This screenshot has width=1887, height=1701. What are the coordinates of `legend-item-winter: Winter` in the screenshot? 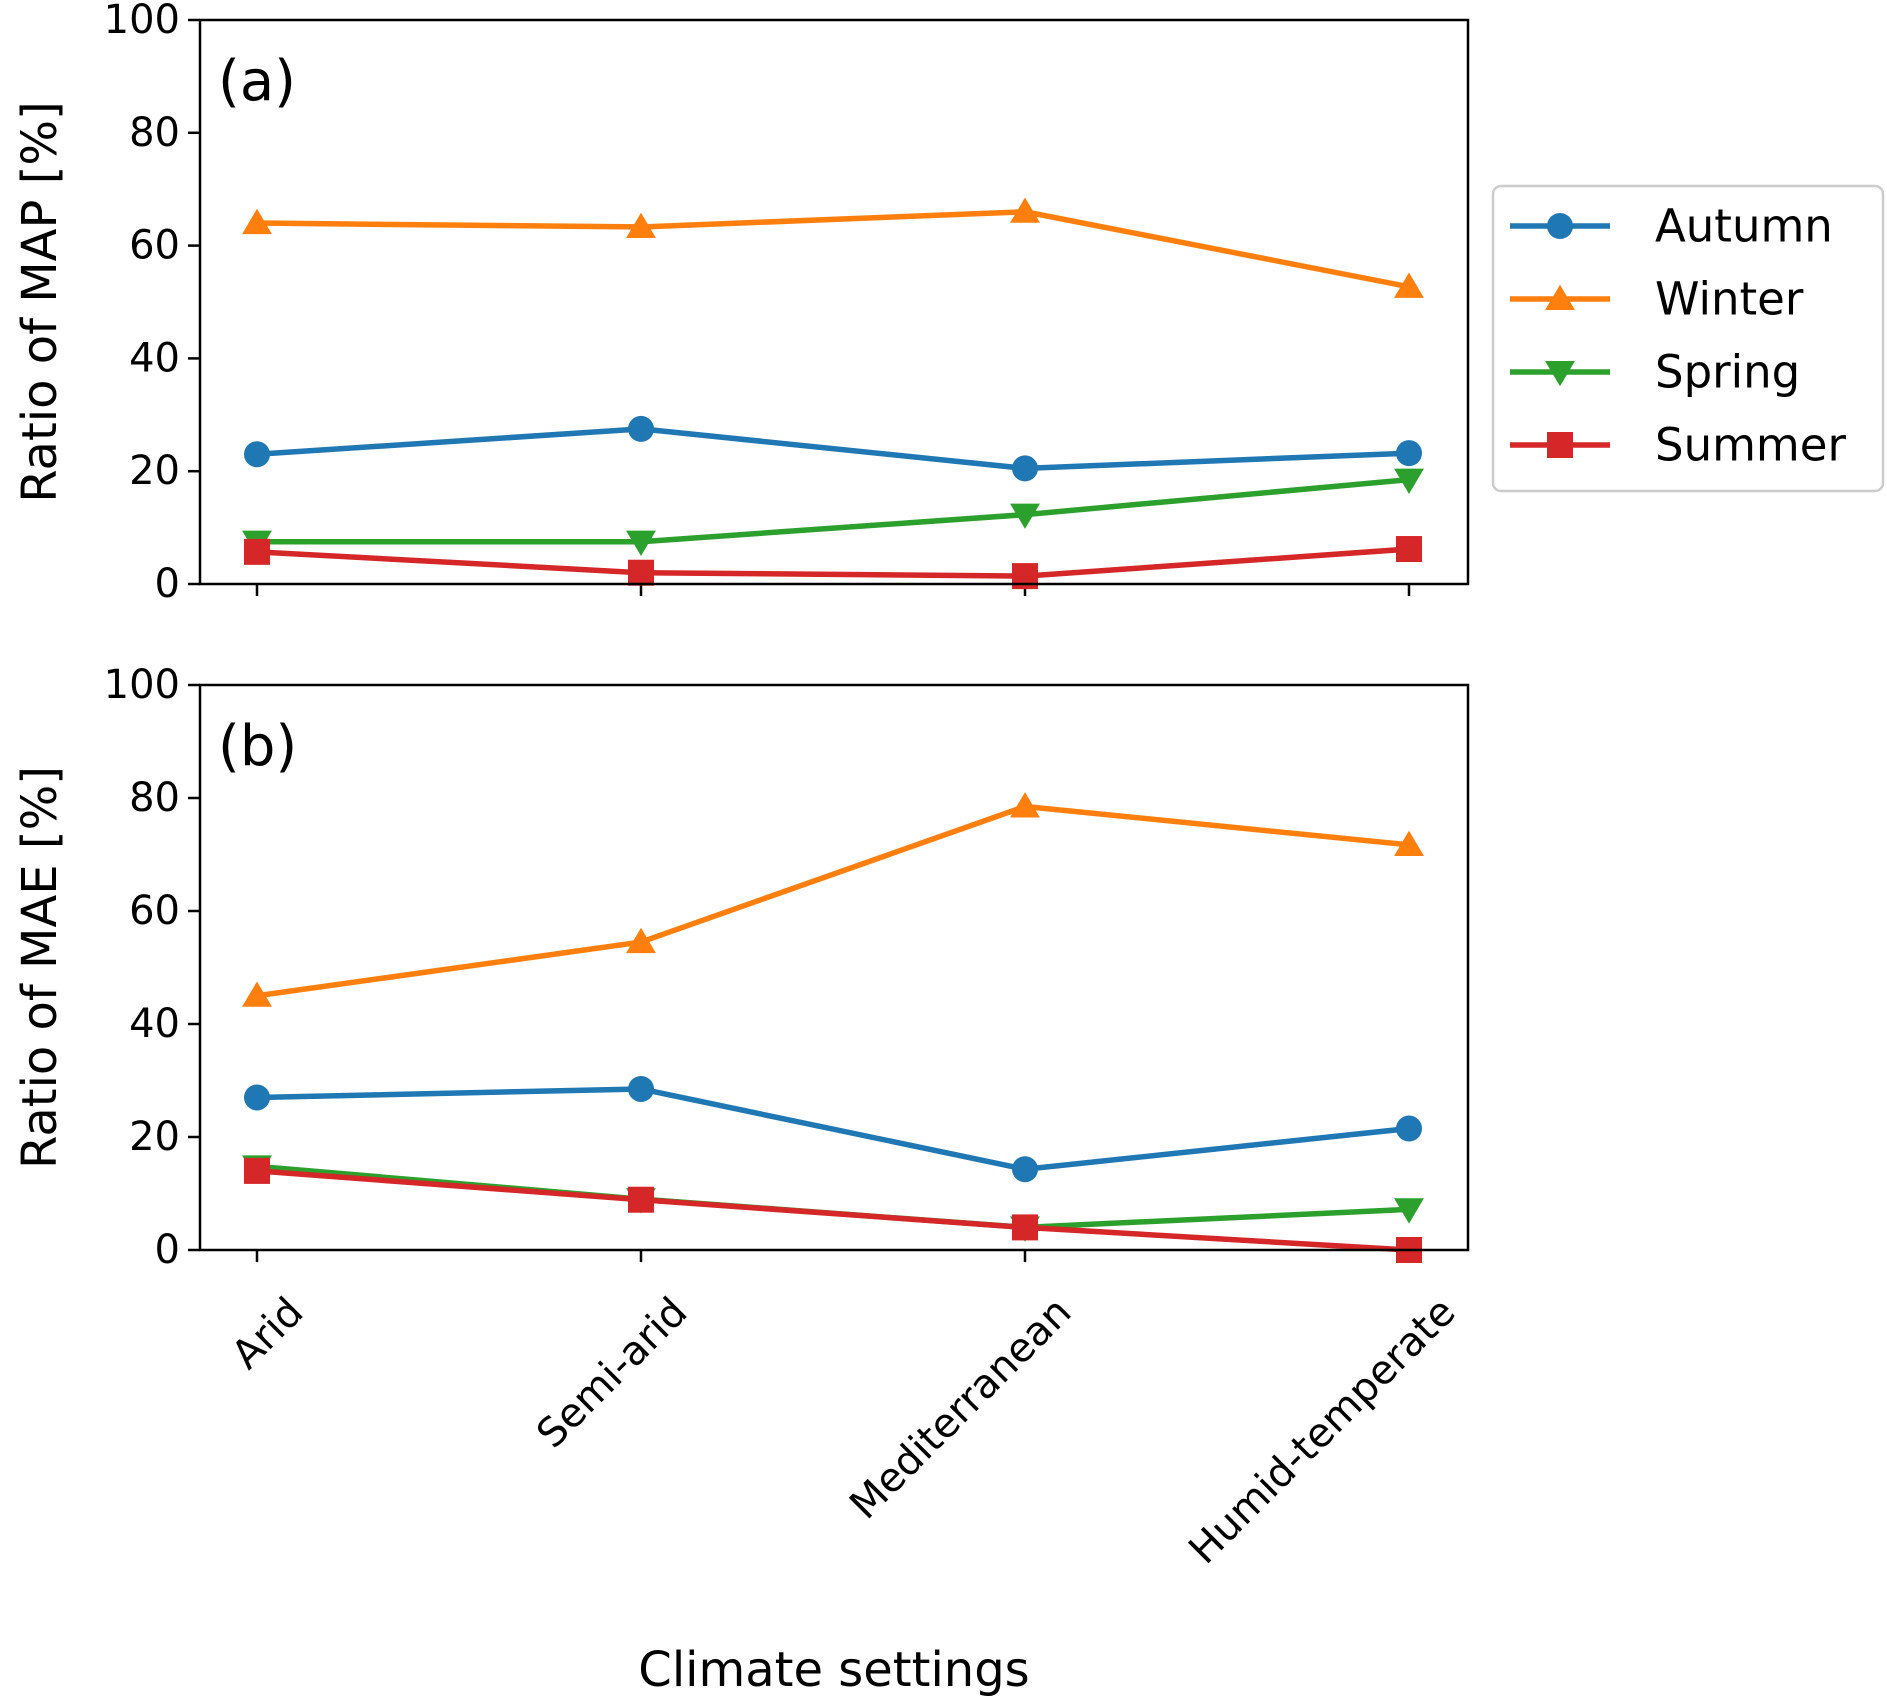 It's located at (1657, 299).